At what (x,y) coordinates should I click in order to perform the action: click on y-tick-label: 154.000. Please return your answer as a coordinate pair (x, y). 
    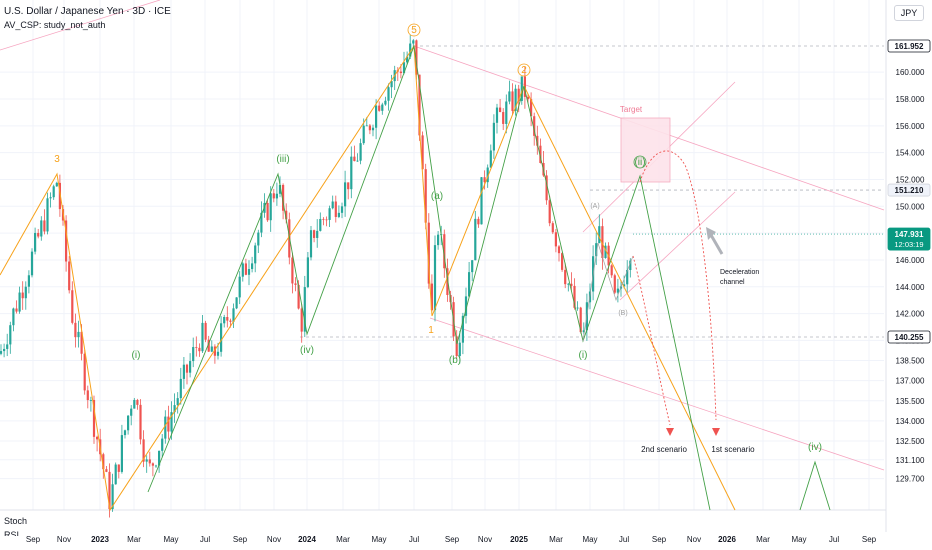
    Looking at the image, I should click on (910, 153).